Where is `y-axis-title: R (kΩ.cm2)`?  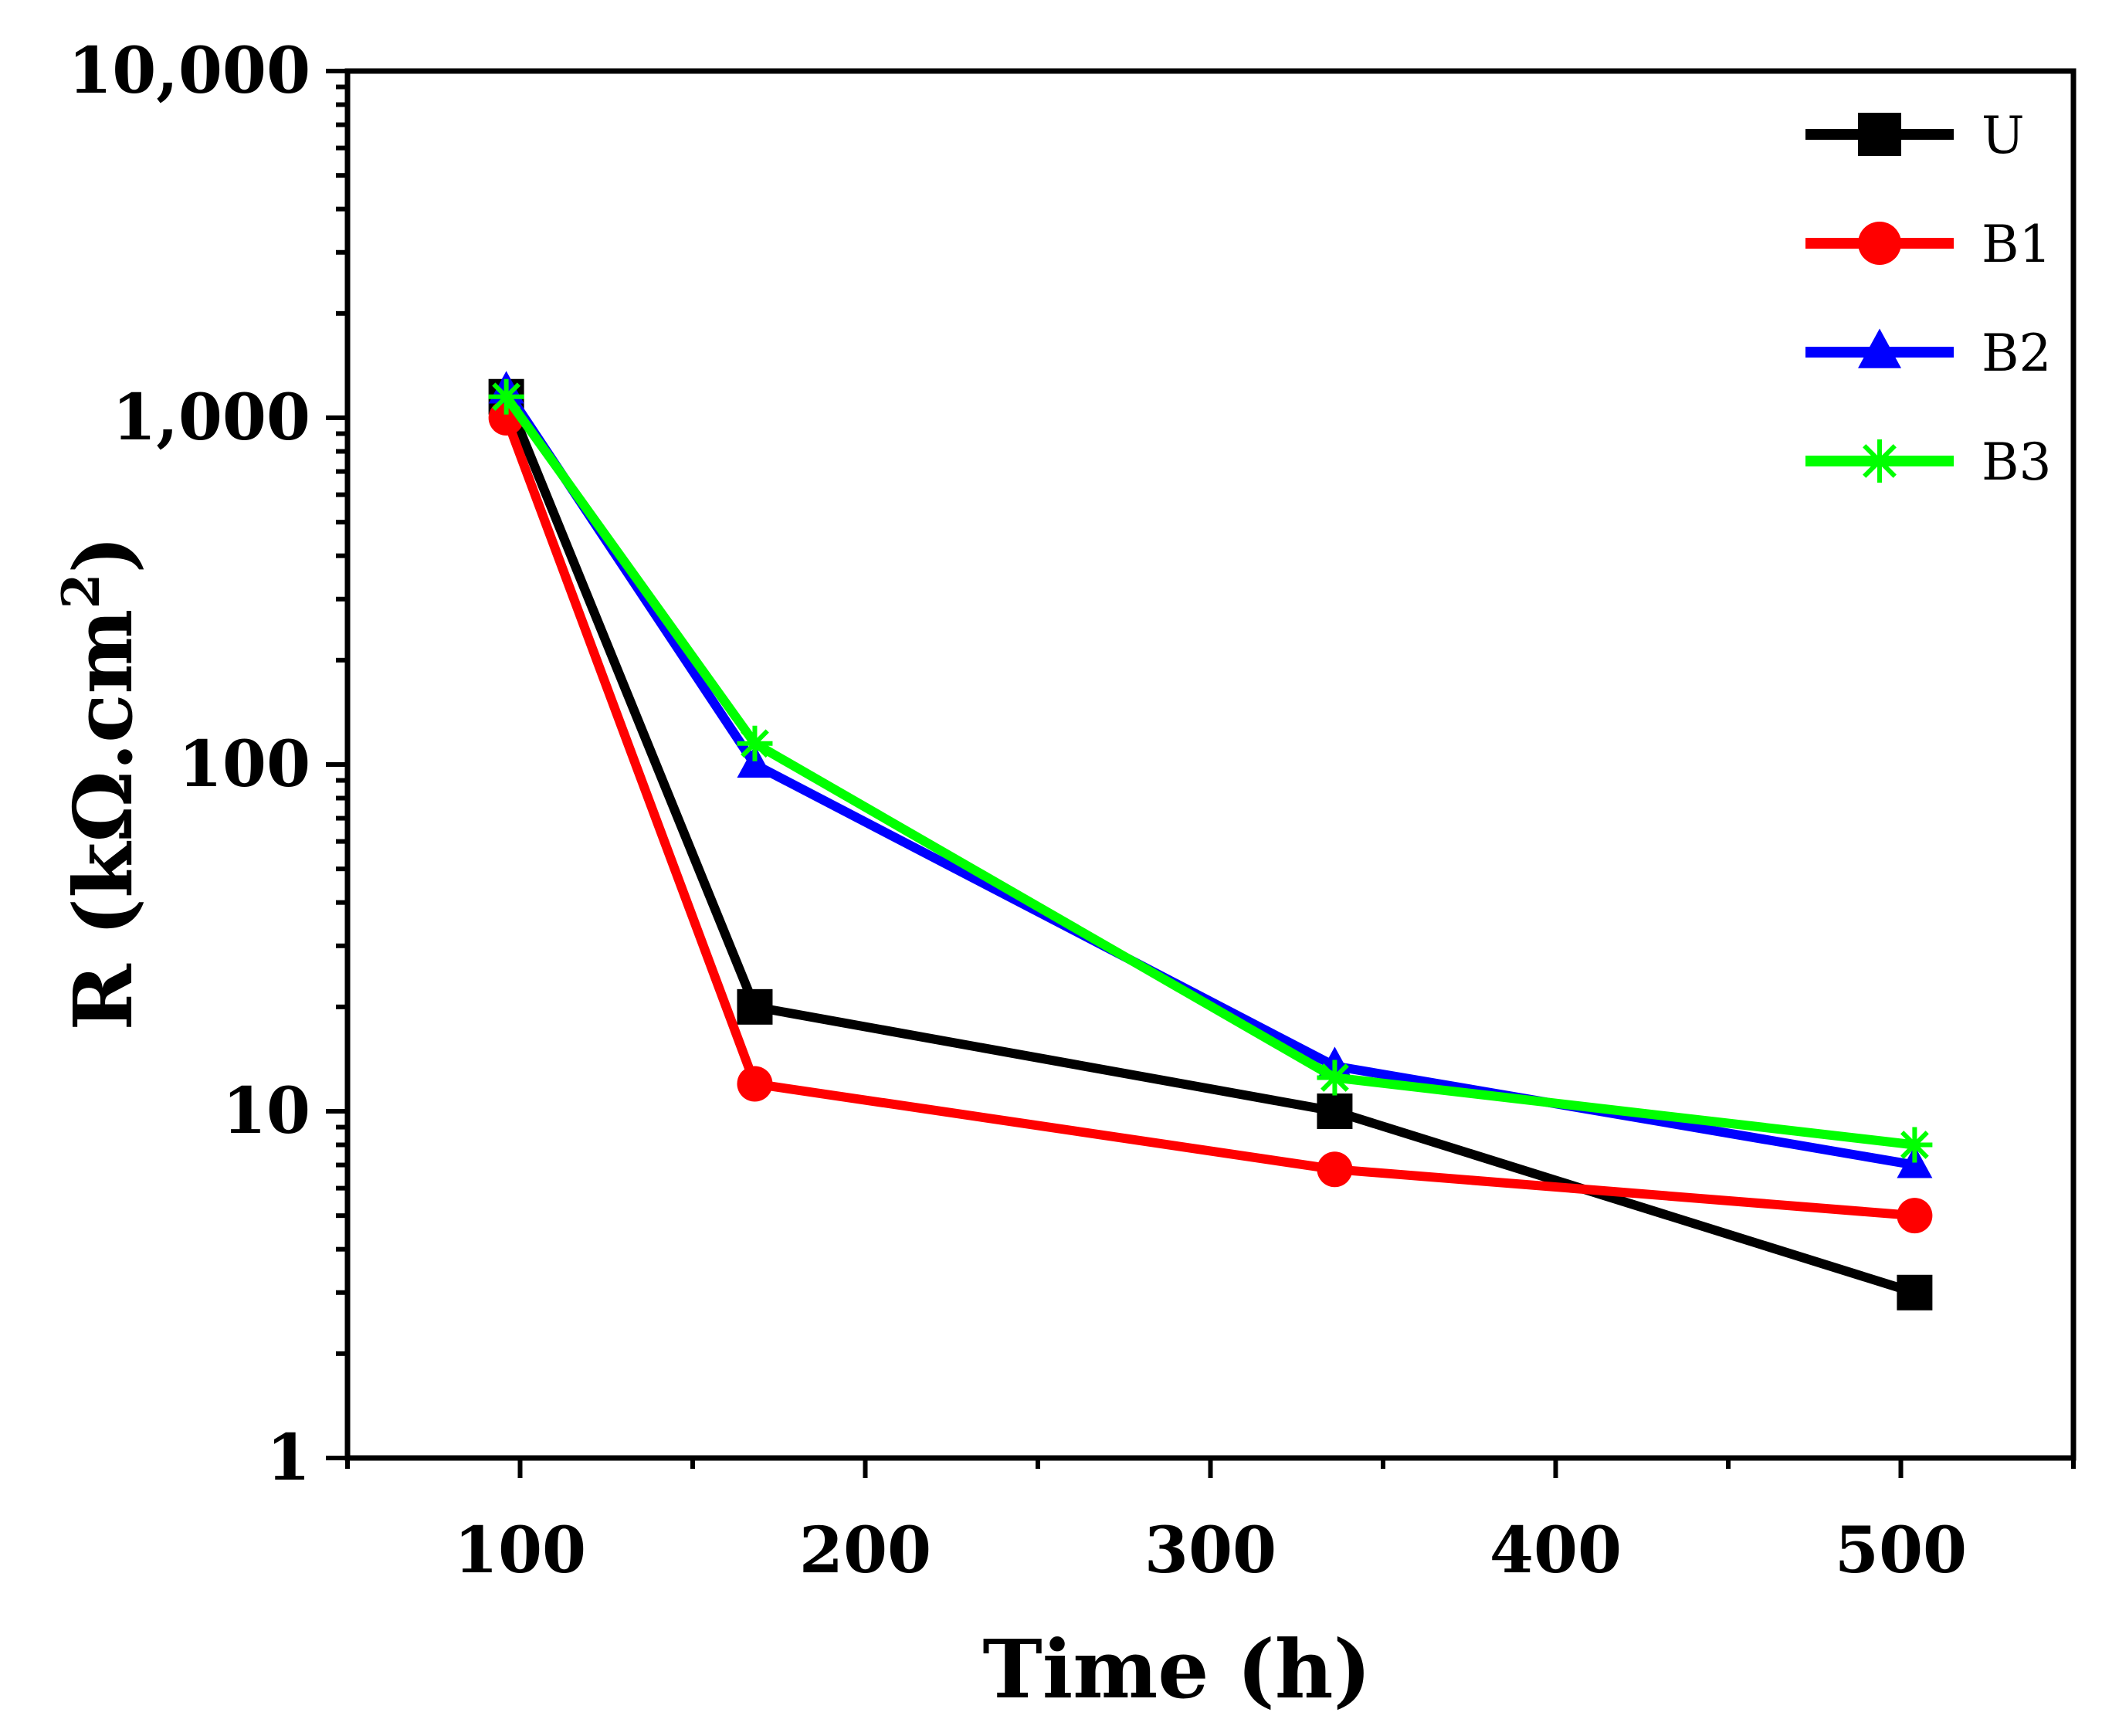
y-axis-title: R (kΩ.cm2) is located at coordinates (101, 782).